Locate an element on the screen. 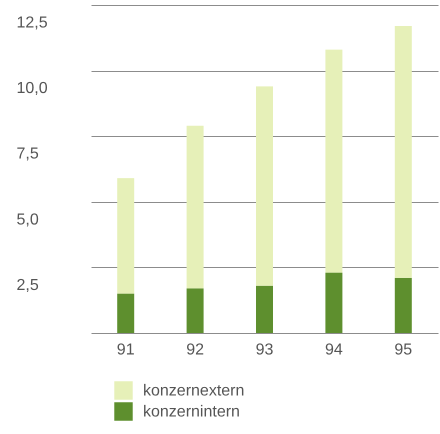 The image size is (440, 434). y-tick-label: 2,5 is located at coordinates (27, 285).